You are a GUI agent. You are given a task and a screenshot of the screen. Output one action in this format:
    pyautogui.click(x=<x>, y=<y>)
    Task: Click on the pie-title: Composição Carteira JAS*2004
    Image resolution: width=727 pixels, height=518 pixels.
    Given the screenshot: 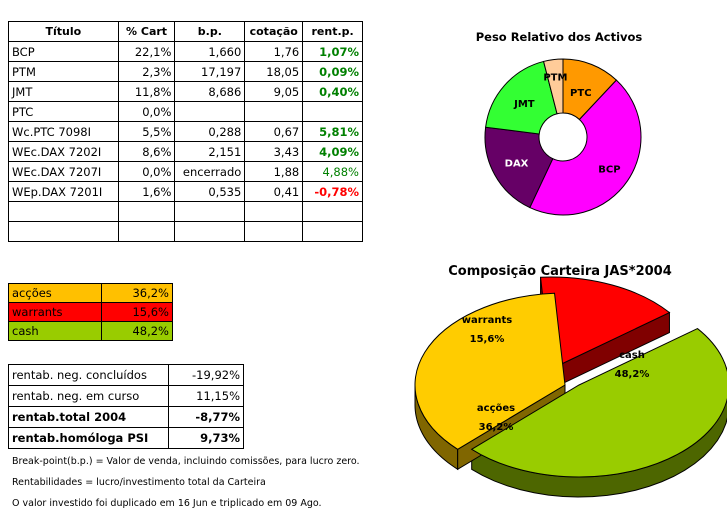 What is the action you would take?
    pyautogui.click(x=560, y=271)
    